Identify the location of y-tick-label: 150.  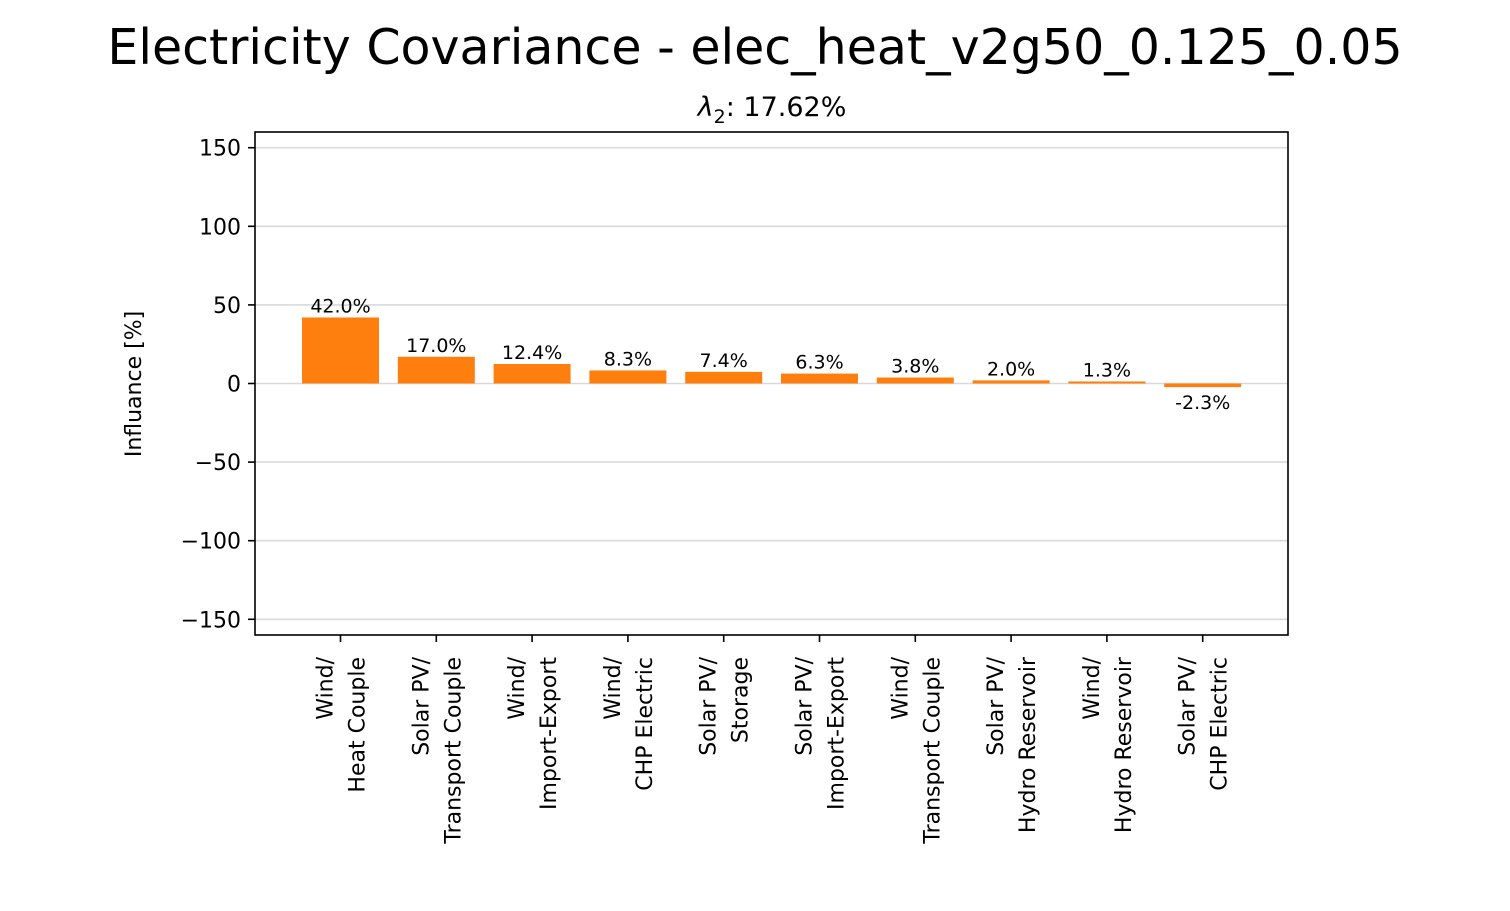
(220, 149).